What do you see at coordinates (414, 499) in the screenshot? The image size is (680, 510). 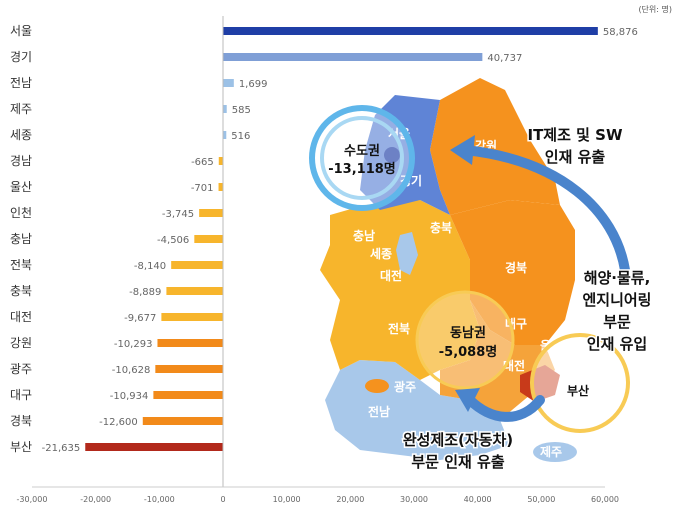 I see `x-tick-label-6: 30,000` at bounding box center [414, 499].